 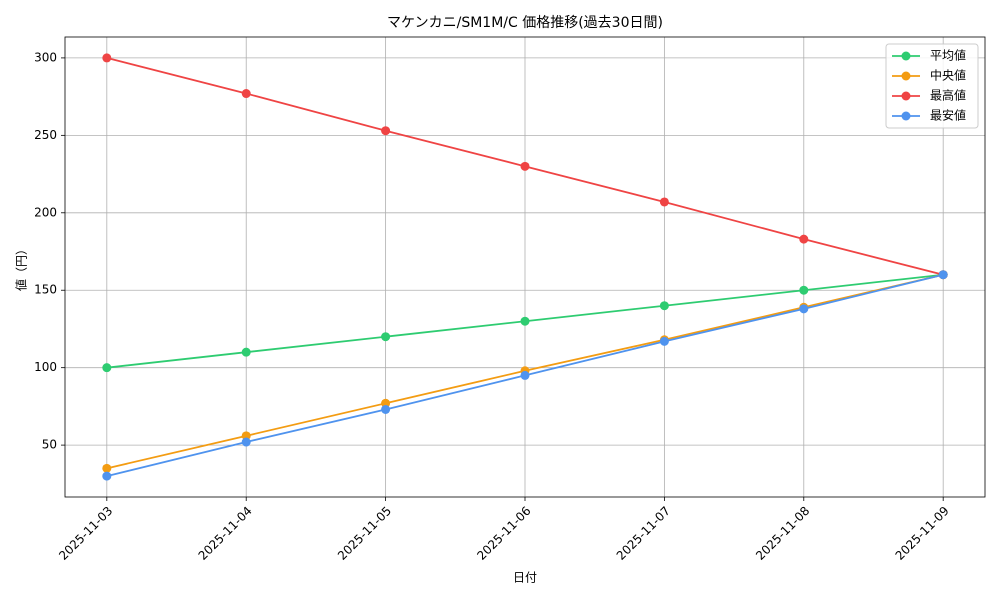 What do you see at coordinates (932, 86) in the screenshot?
I see `legend-box` at bounding box center [932, 86].